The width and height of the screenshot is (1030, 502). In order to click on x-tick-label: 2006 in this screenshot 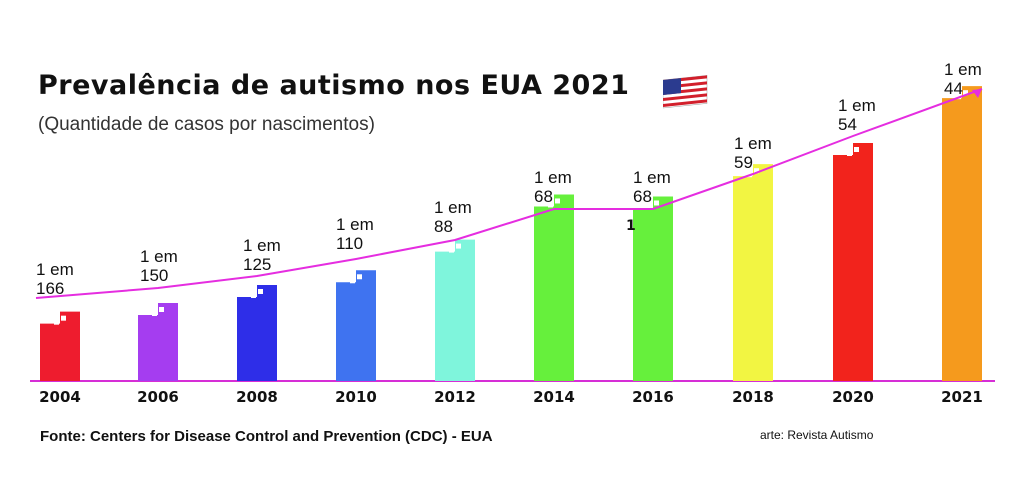, I will do `click(158, 397)`.